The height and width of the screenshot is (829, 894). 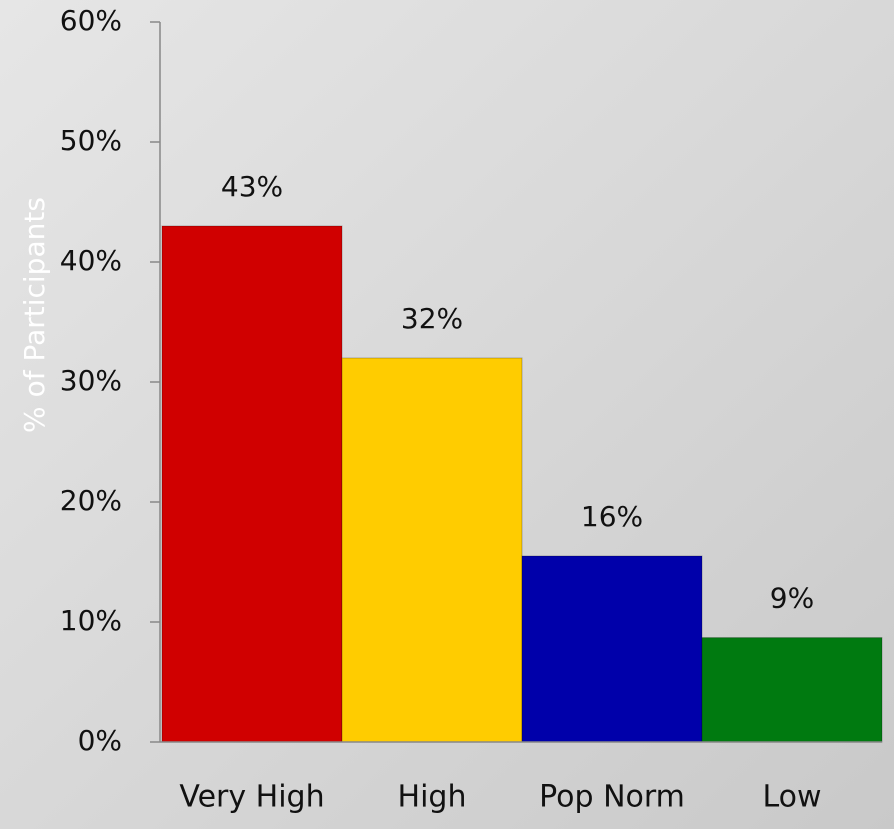 I want to click on y-tick-label: 20%, so click(x=91, y=500).